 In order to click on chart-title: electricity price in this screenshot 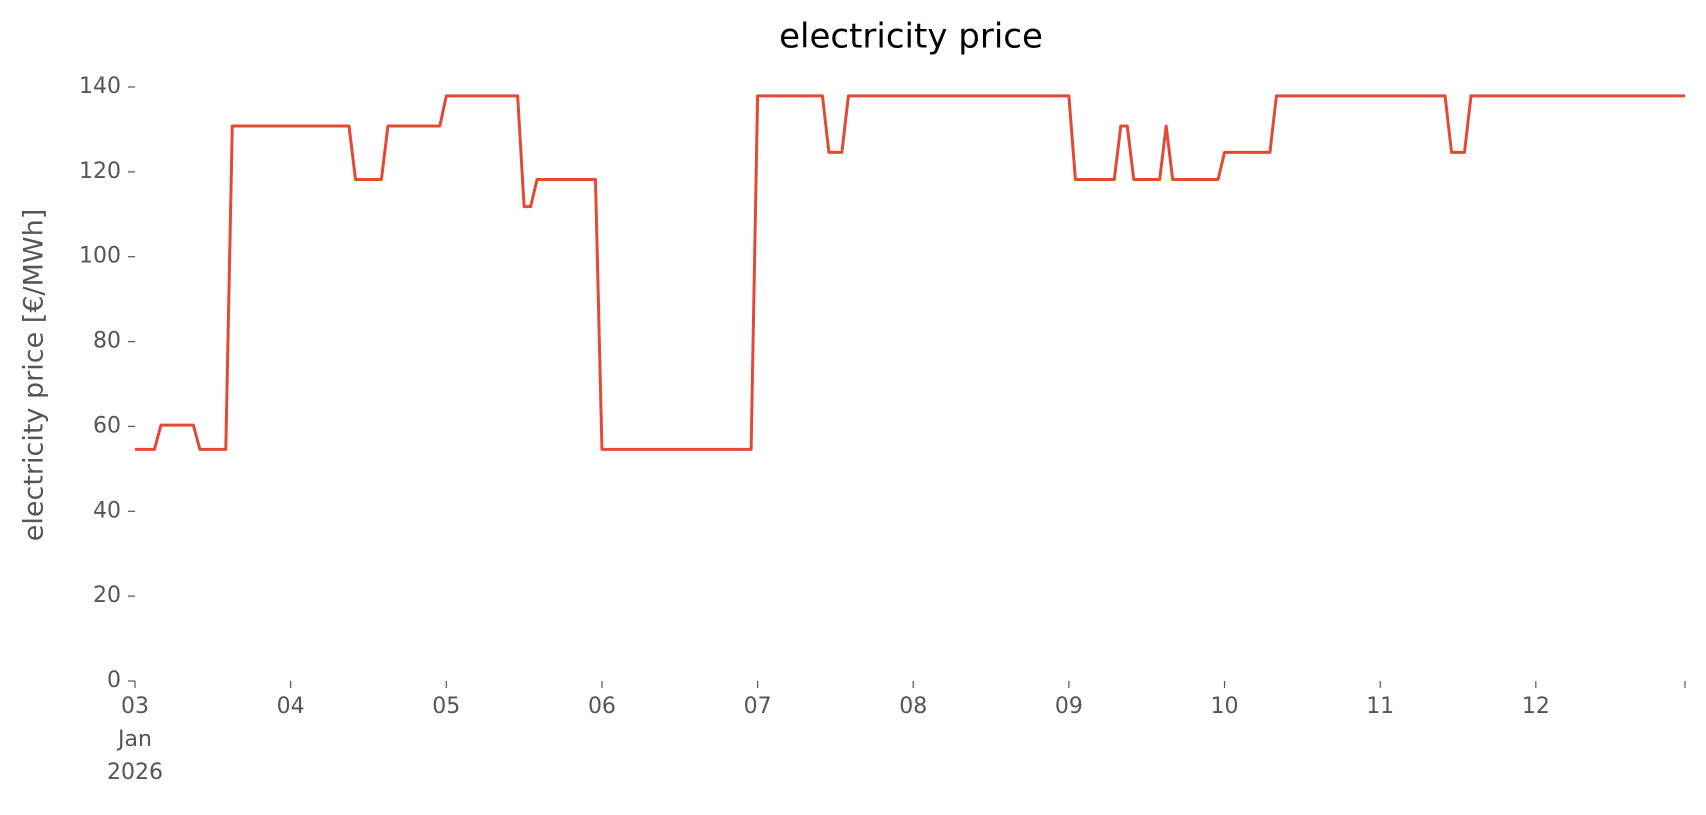, I will do `click(911, 37)`.